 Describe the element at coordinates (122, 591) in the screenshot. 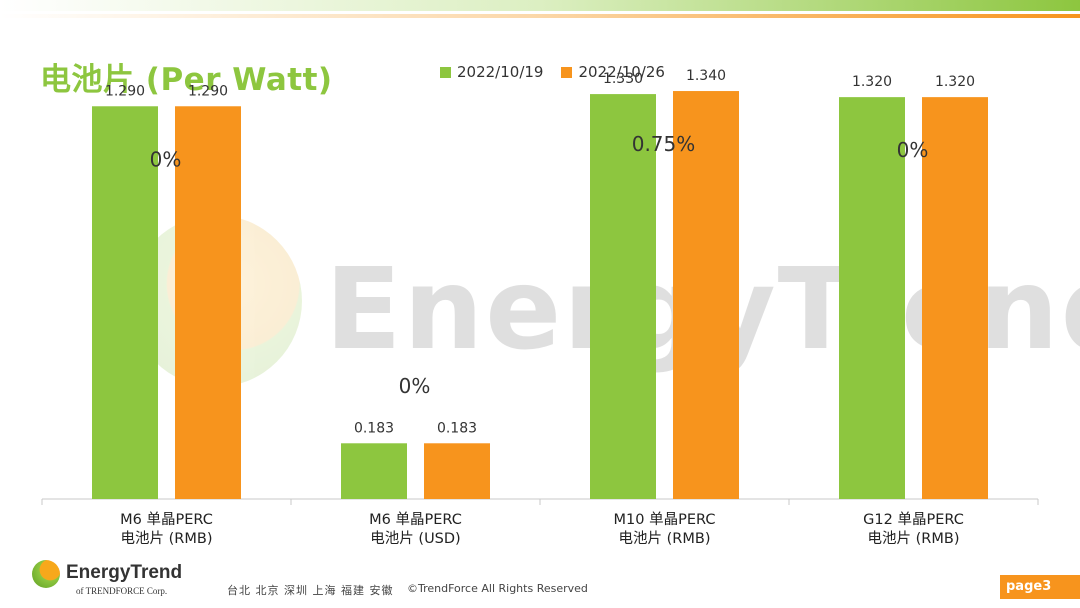

I see `logo-subtext: of TRENDFORCE Corp.` at that location.